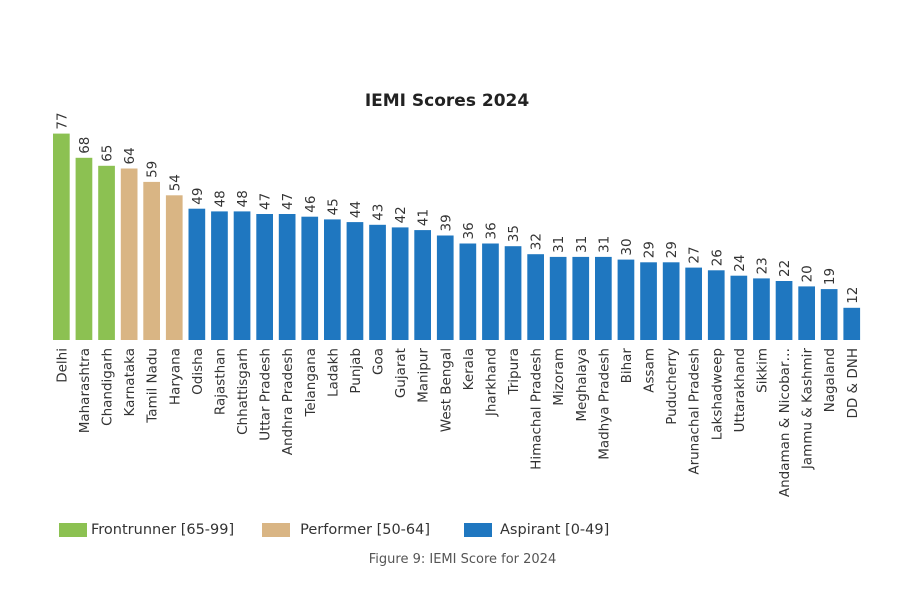 The image size is (900, 600). I want to click on category-label-rajasthan: Rajasthan, so click(220, 381).